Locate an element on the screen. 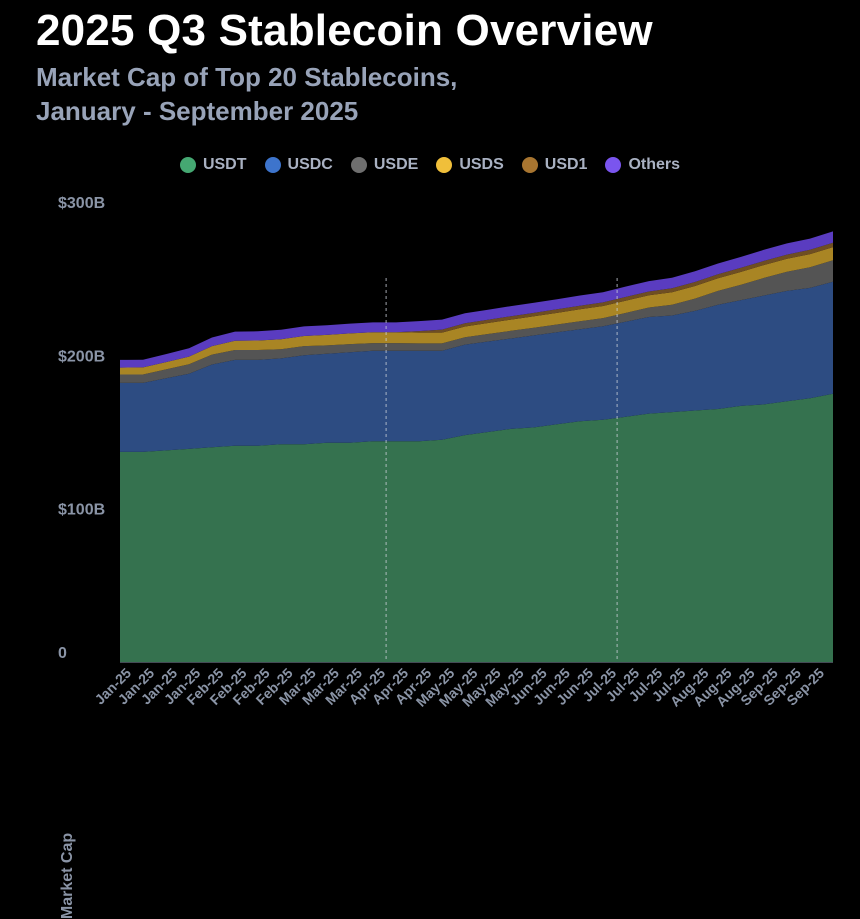 Image resolution: width=860 pixels, height=919 pixels. subtitle-line-2: January - September 2025 is located at coordinates (197, 111).